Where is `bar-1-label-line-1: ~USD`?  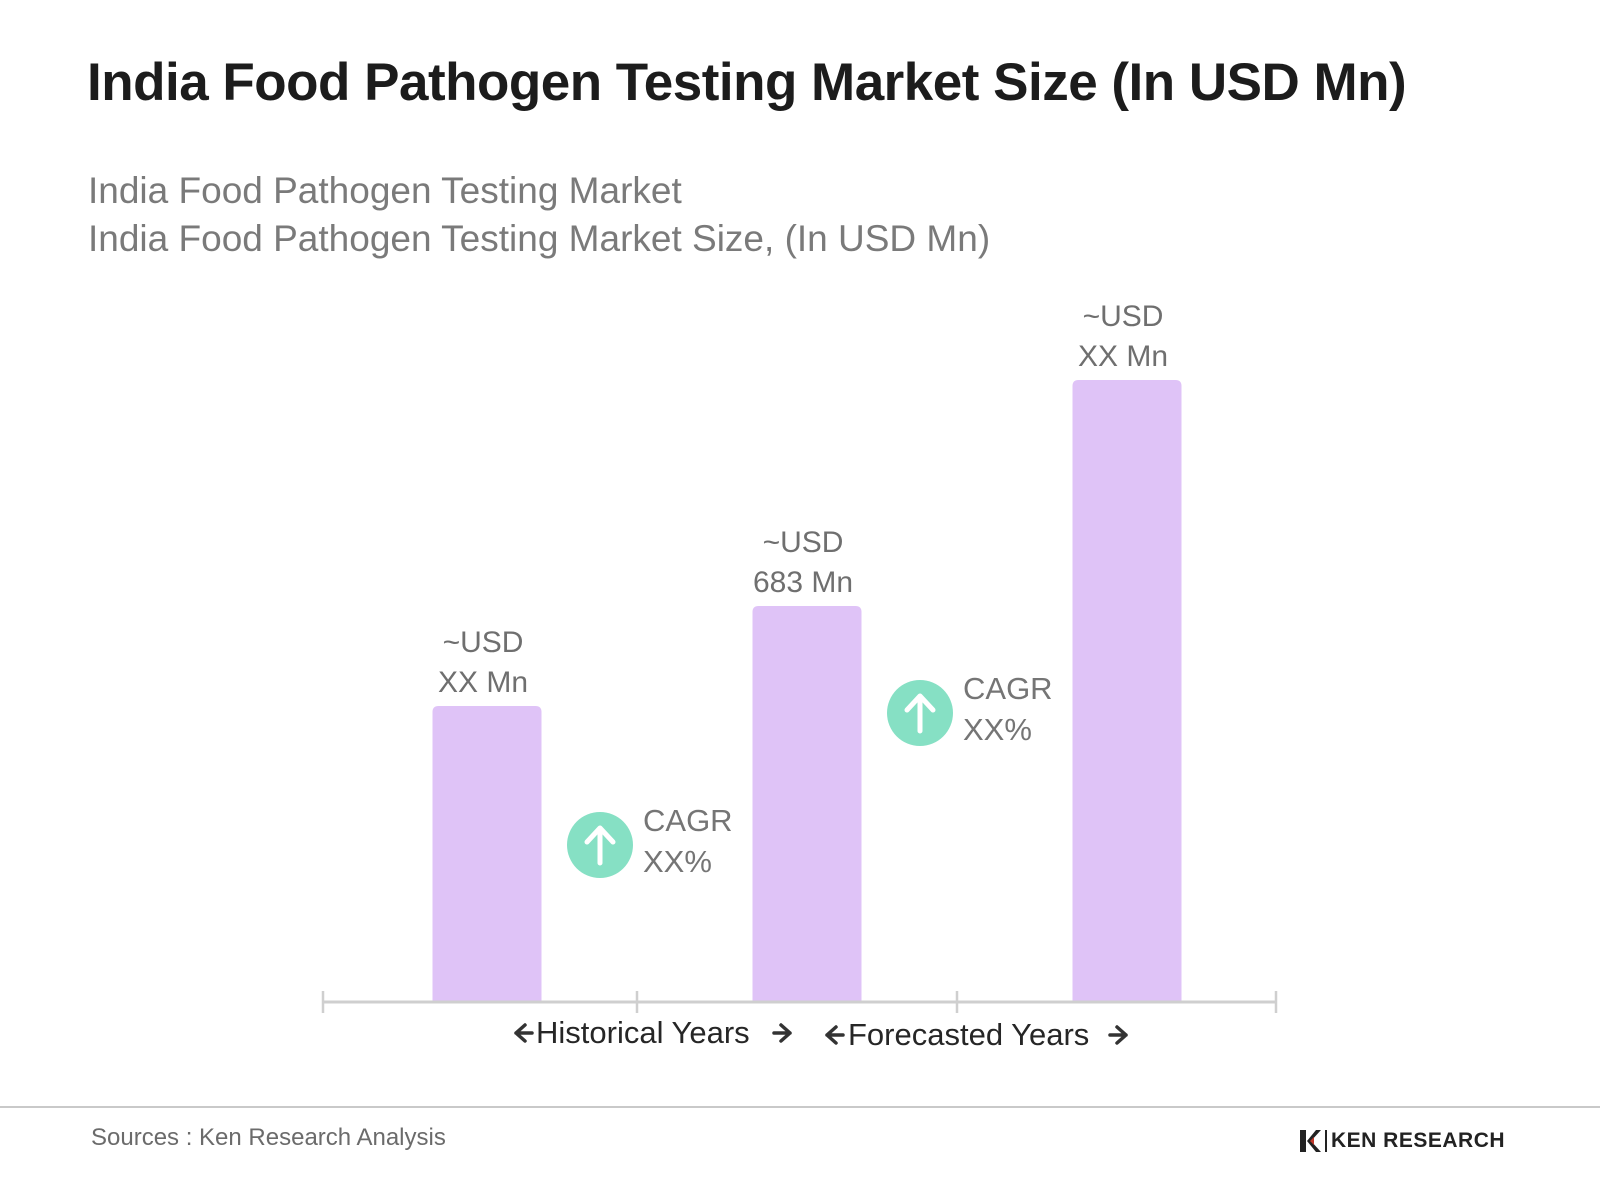 bar-1-label-line-1: ~USD is located at coordinates (483, 642).